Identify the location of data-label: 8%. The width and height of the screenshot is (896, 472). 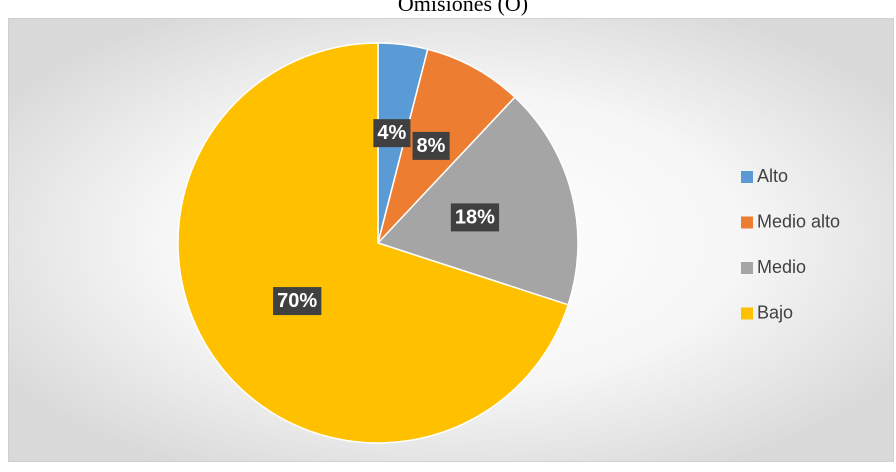
(431, 146).